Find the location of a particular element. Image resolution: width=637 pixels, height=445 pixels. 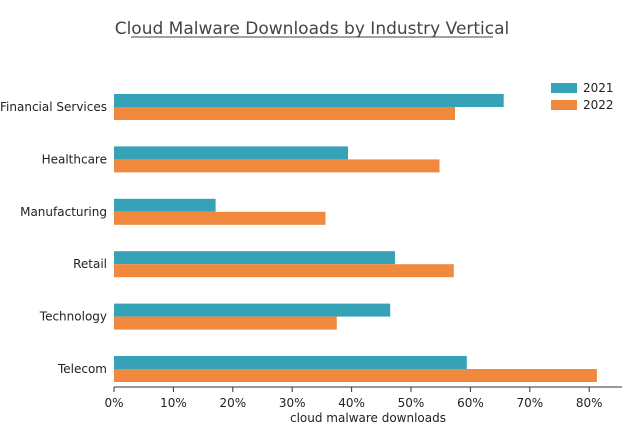

x-axis-ticks: 0% 10% 20% 30% 40% 50% 60% 70% 80% is located at coordinates (353, 398).